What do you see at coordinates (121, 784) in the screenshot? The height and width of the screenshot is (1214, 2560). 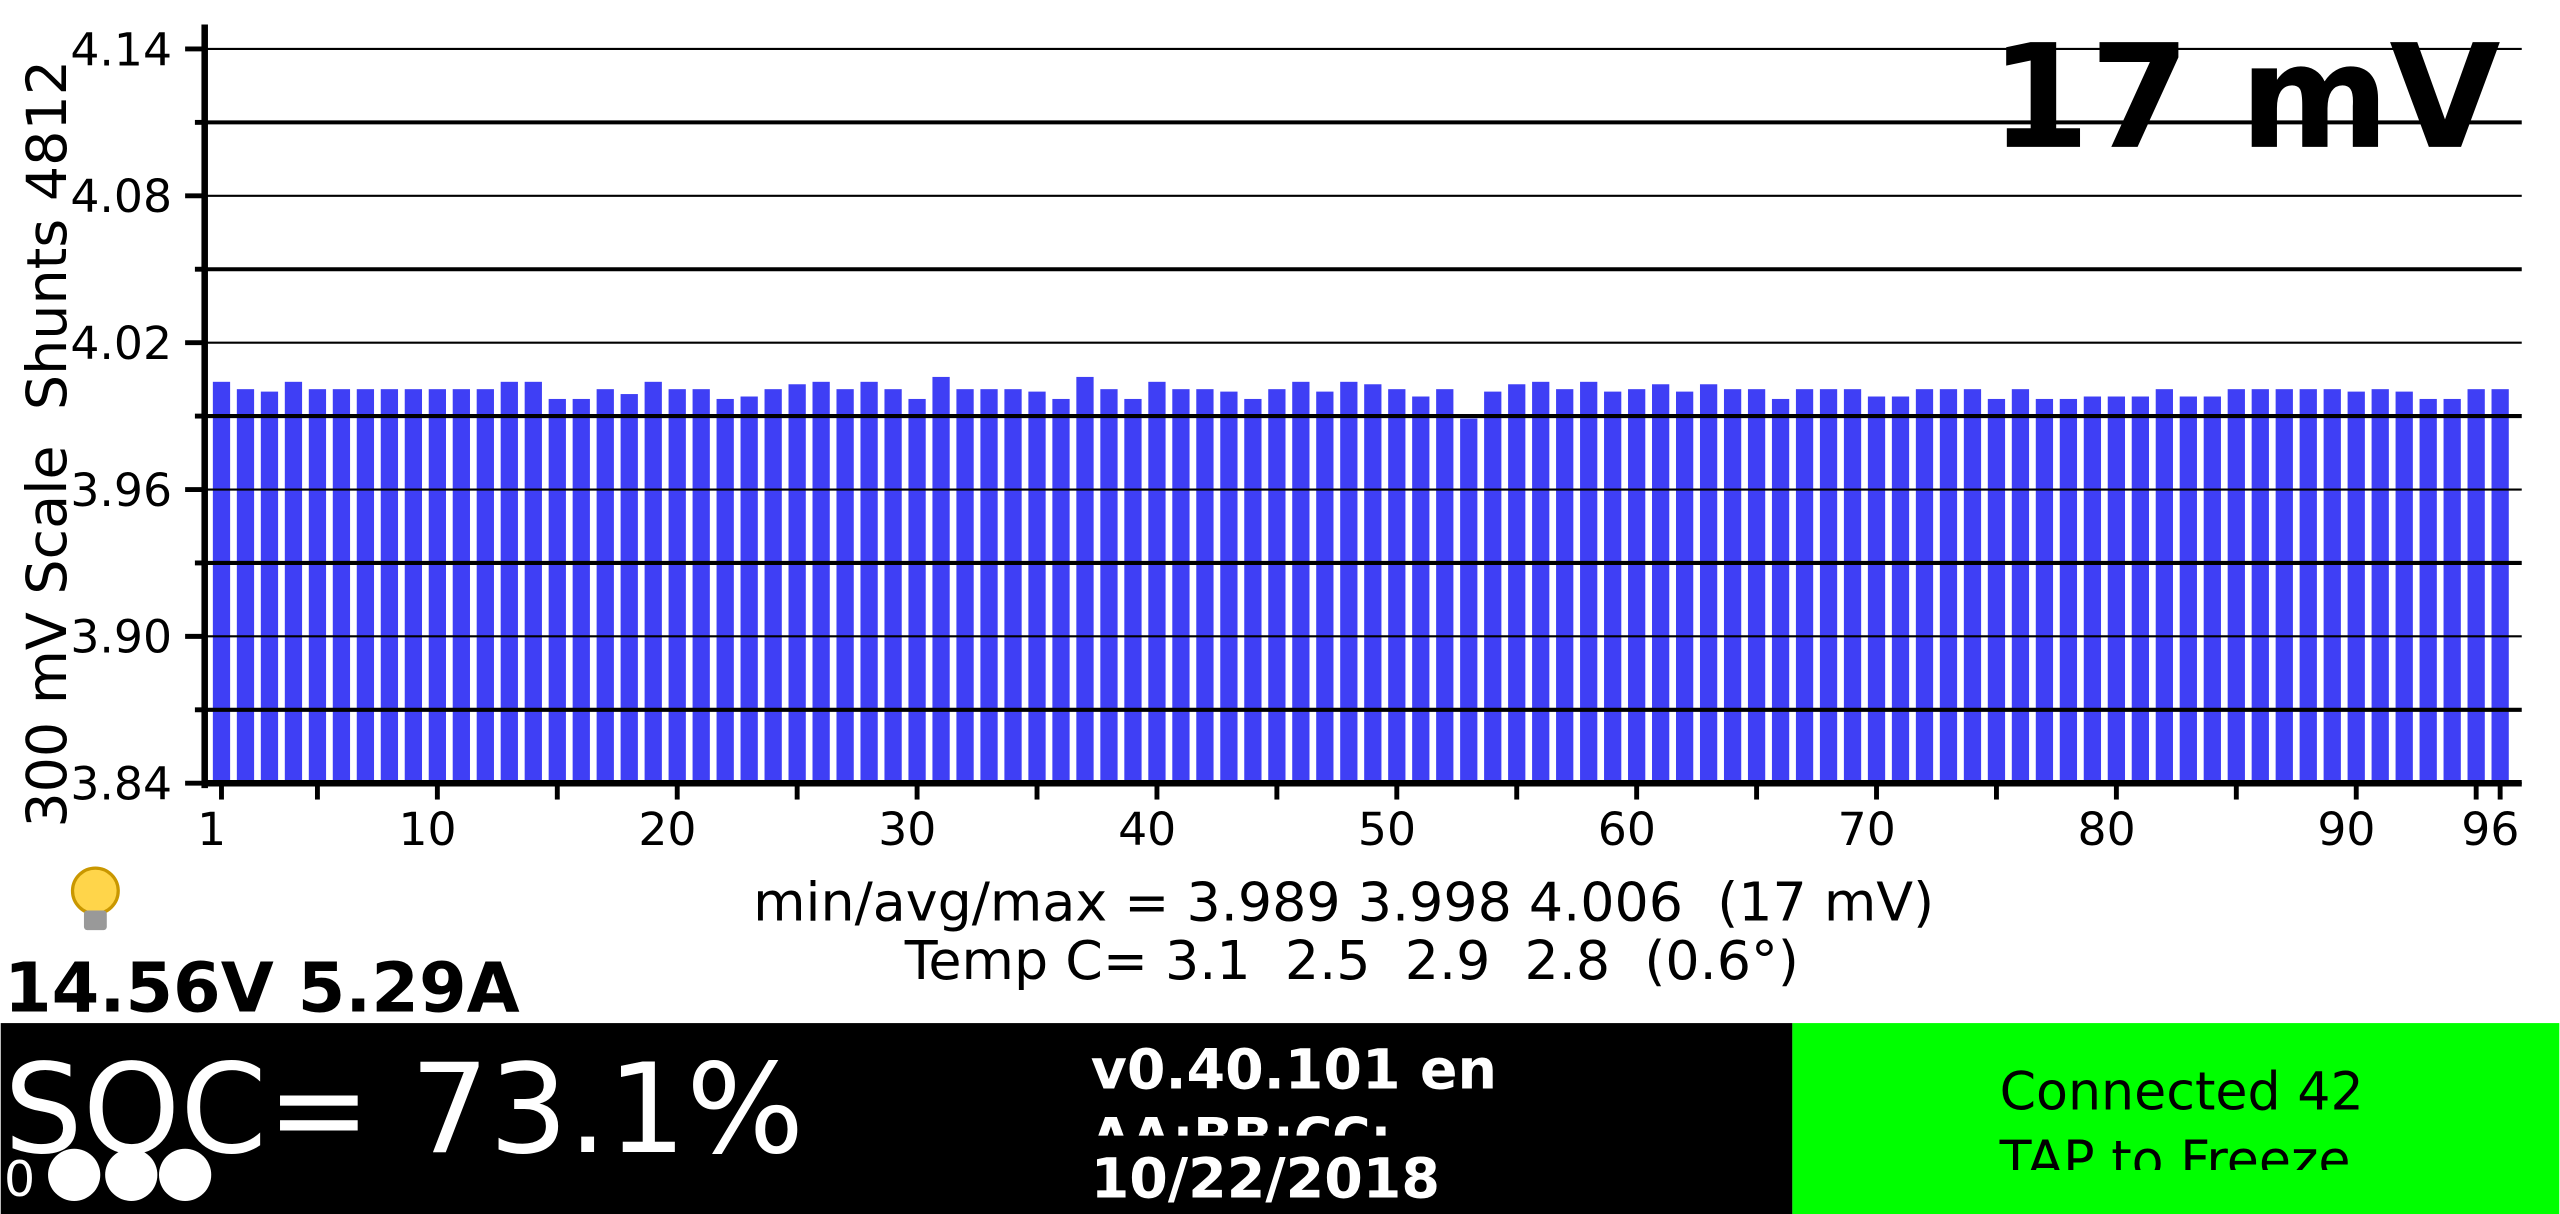 I see `y-tick-label: 3.84` at bounding box center [121, 784].